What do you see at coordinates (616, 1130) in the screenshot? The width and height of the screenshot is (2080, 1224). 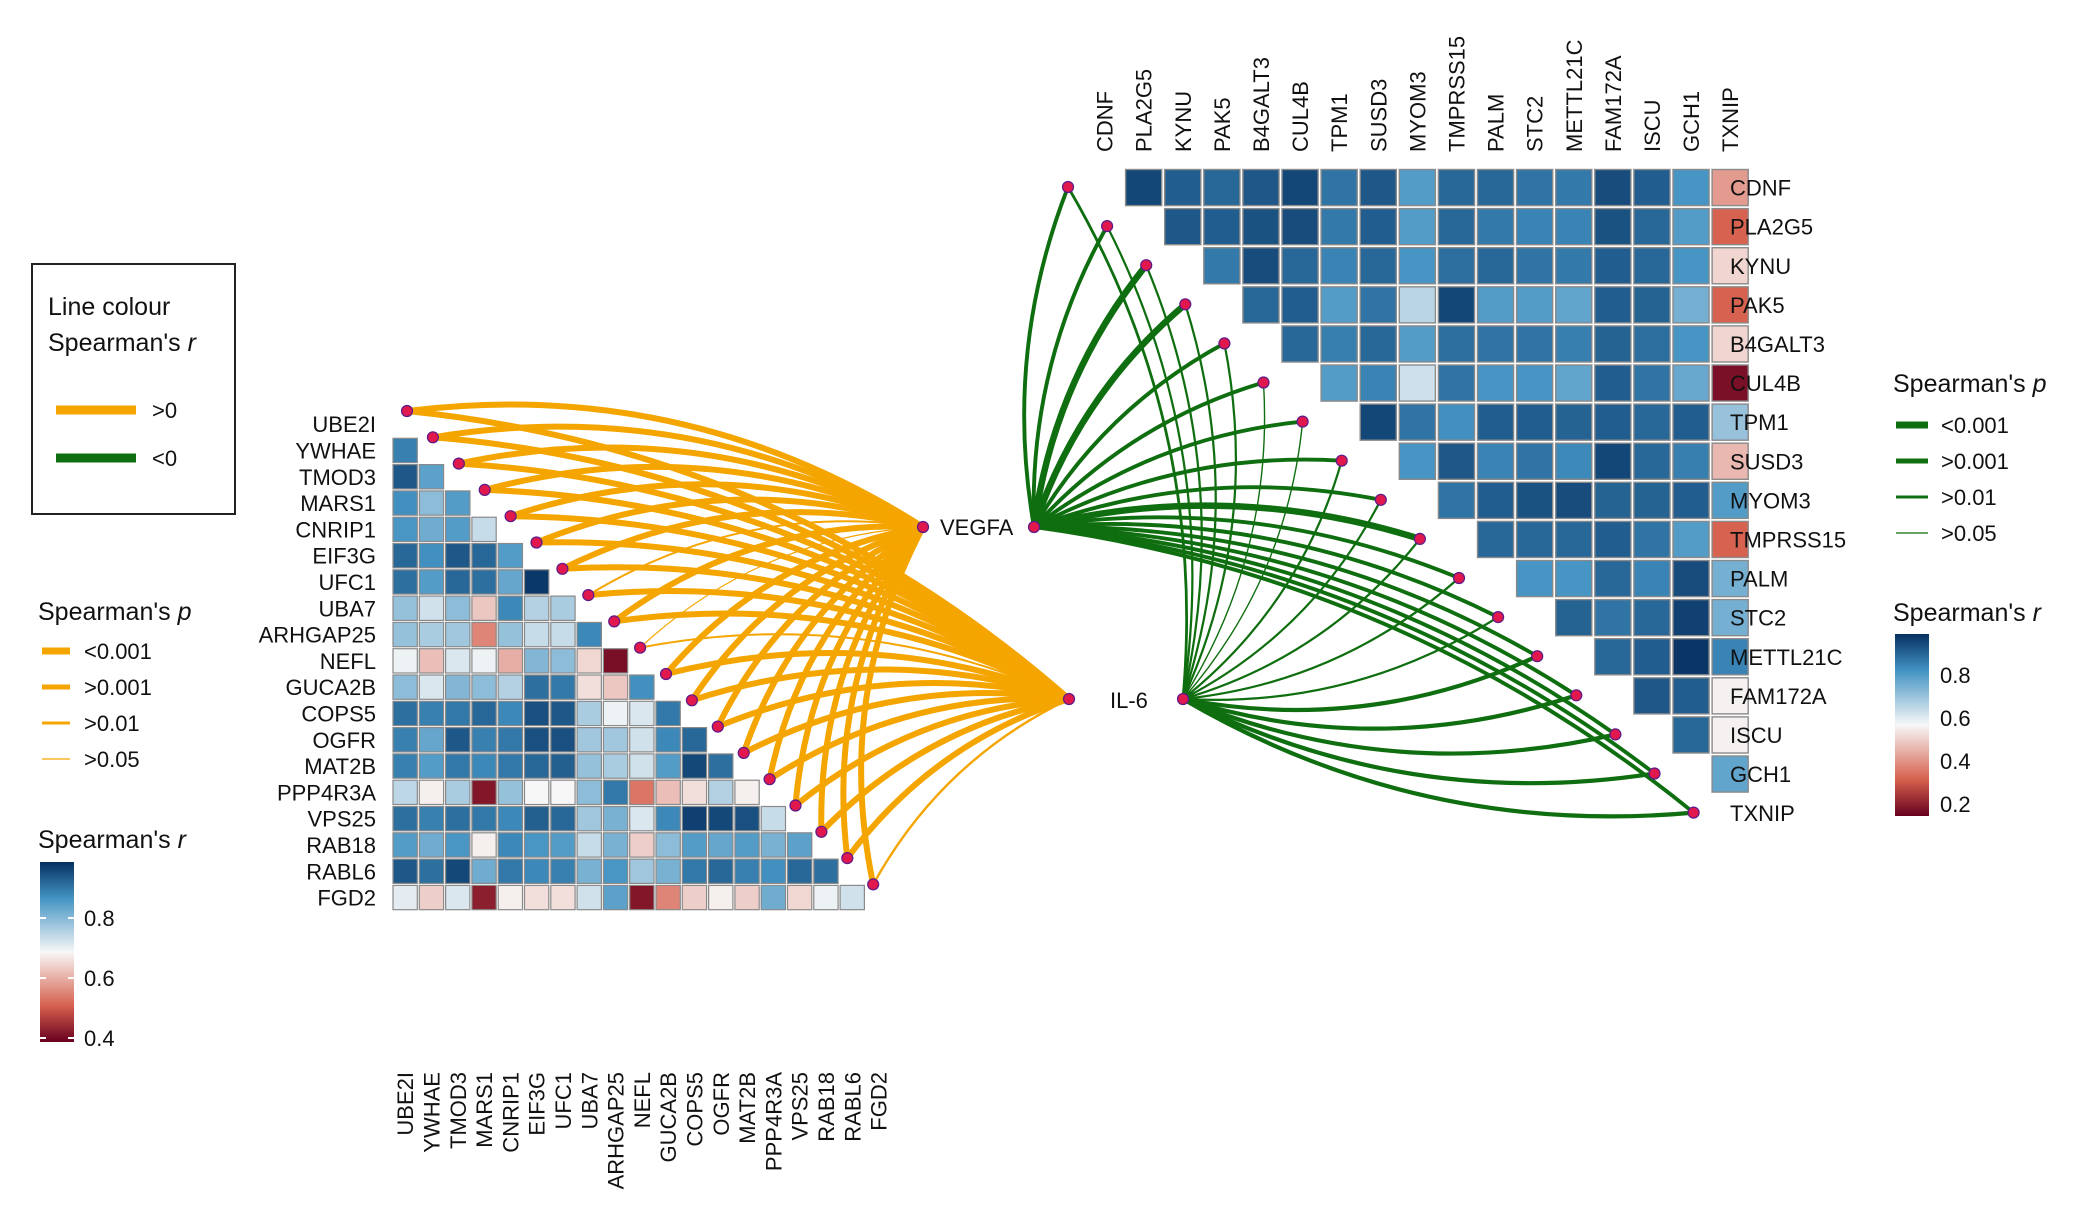 I see `left-col-label: ARHGAP25` at bounding box center [616, 1130].